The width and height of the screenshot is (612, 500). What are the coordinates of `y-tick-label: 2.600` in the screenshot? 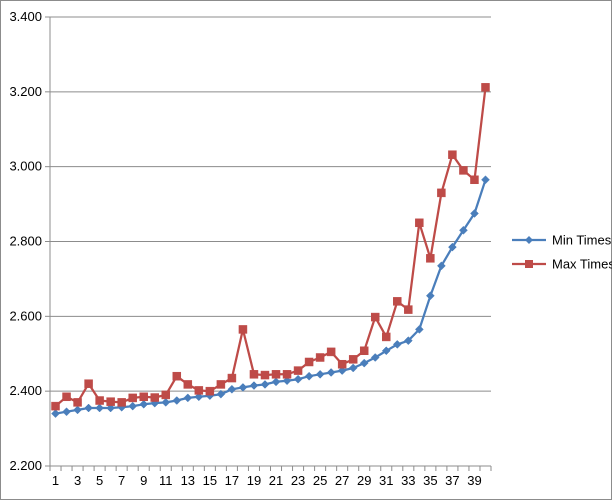 It's located at (25, 315).